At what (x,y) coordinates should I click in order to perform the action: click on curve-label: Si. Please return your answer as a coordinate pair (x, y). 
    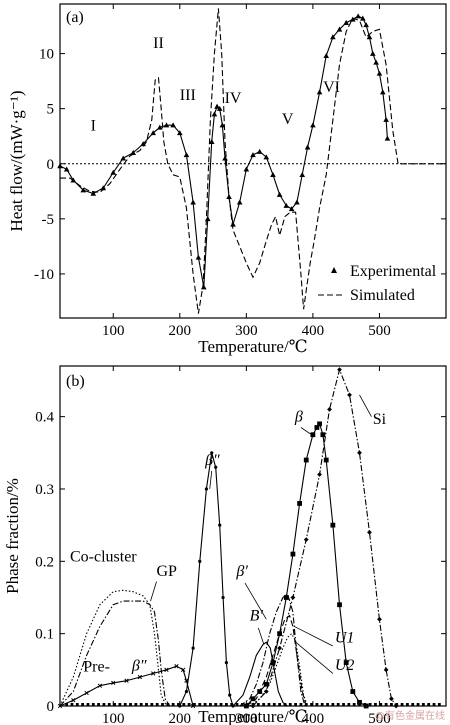
    Looking at the image, I should click on (380, 419).